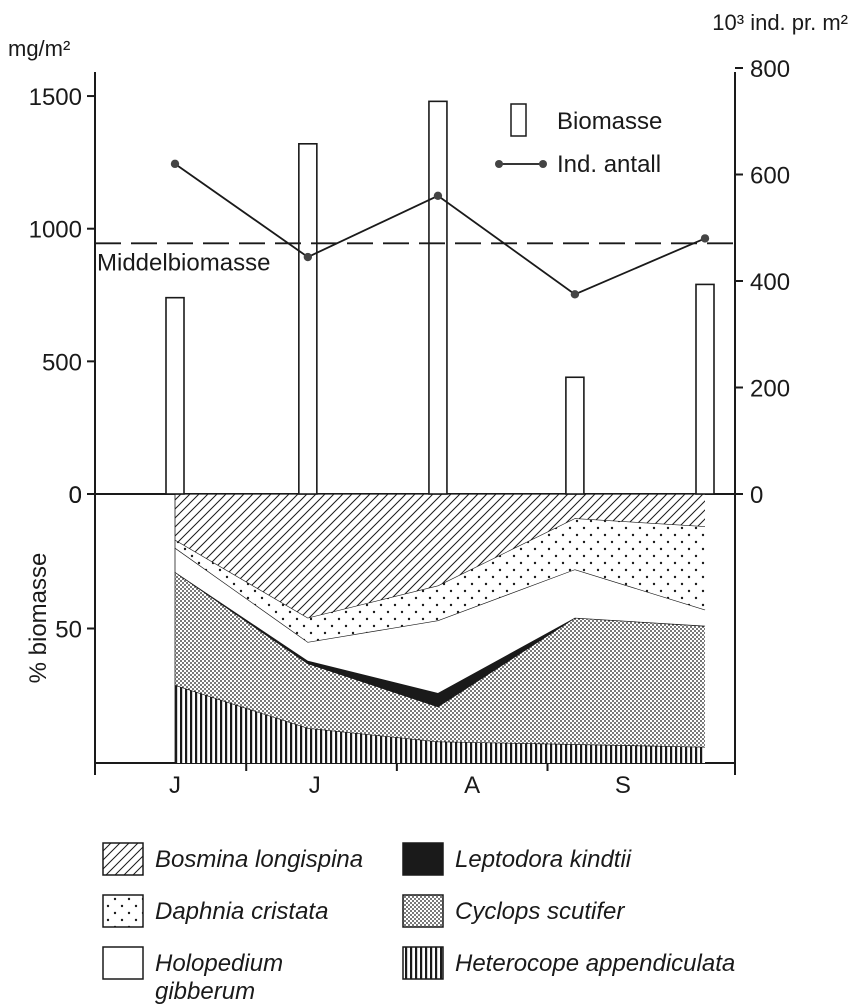 The height and width of the screenshot is (1006, 855). I want to click on individuals-line-layer, so click(440, 229).